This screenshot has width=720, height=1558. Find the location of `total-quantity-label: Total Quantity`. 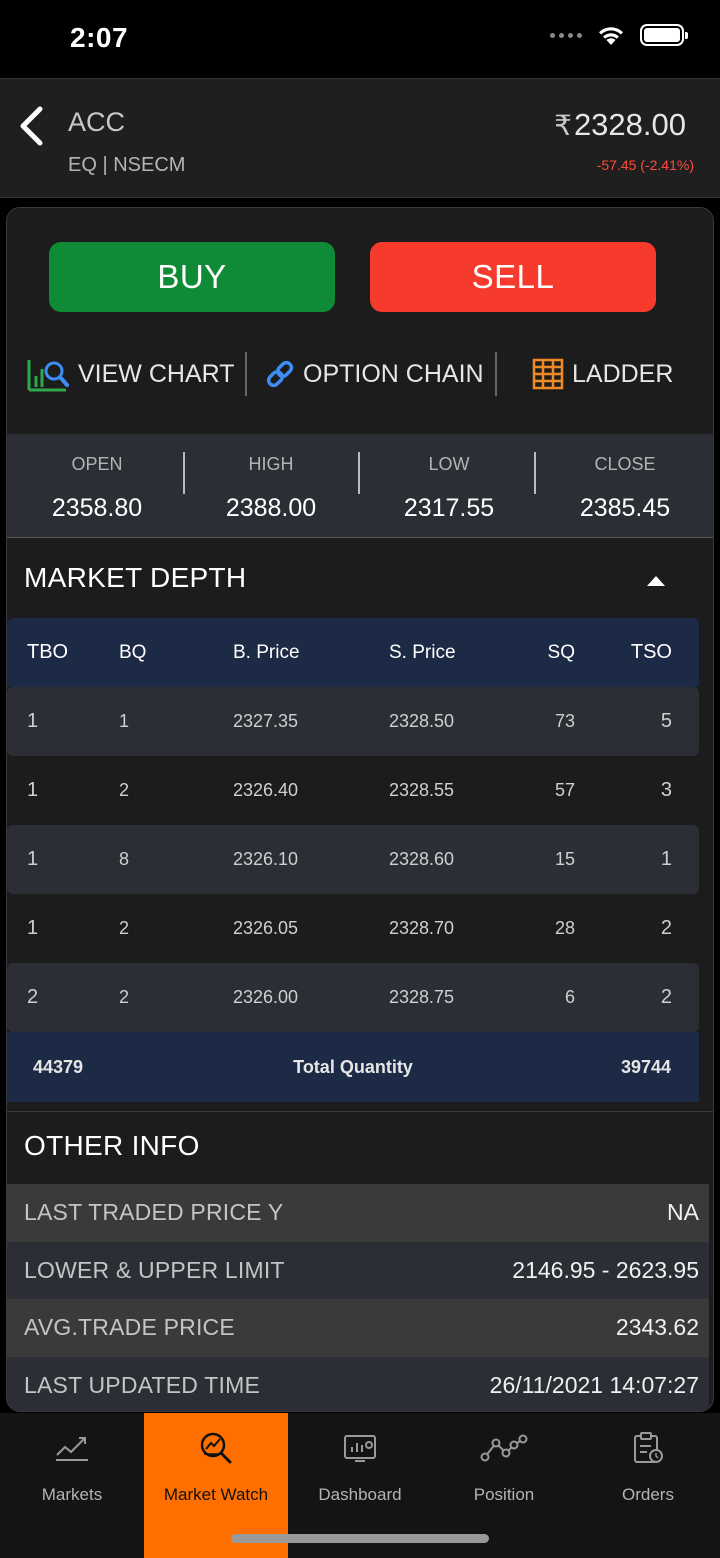

total-quantity-label: Total Quantity is located at coordinates (353, 1066).